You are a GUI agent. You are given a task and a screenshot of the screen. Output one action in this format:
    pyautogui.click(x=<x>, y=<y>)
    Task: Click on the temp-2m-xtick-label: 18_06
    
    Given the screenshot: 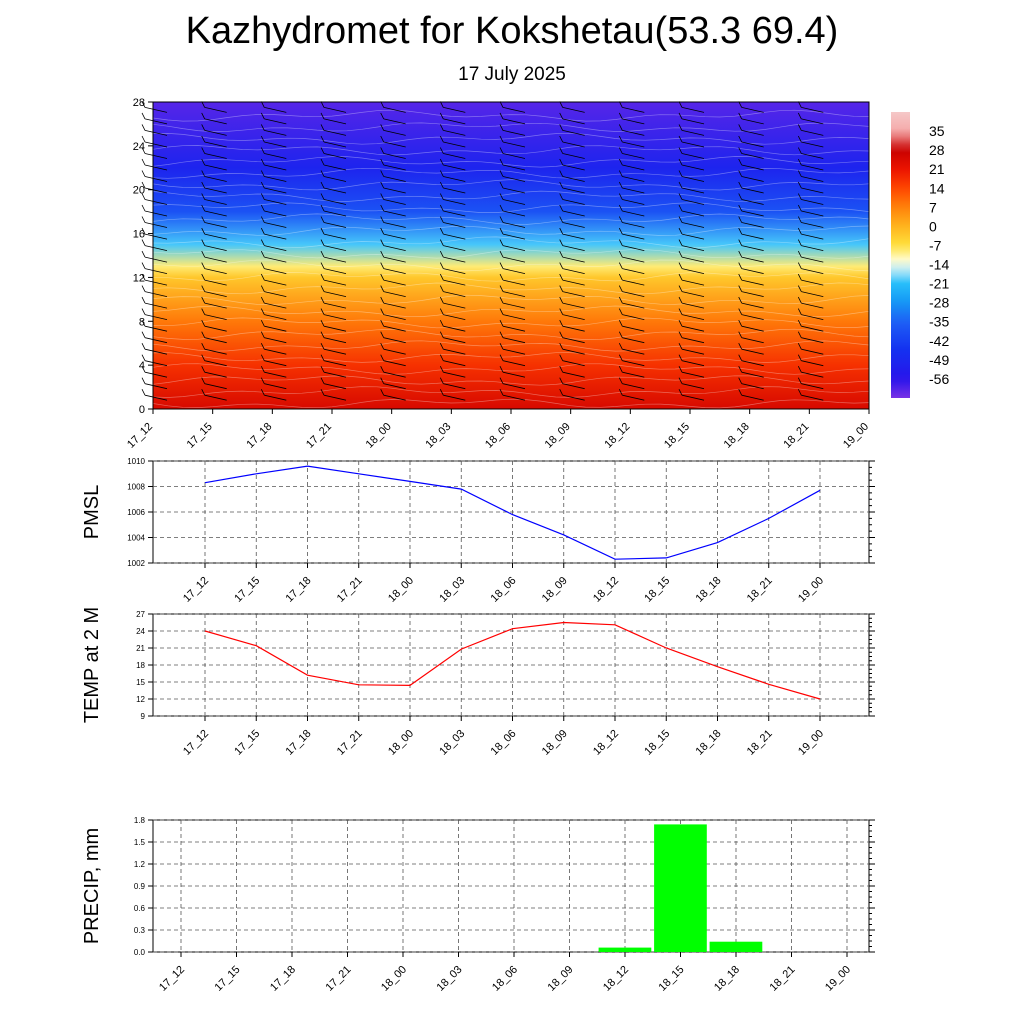 What is the action you would take?
    pyautogui.click(x=504, y=743)
    